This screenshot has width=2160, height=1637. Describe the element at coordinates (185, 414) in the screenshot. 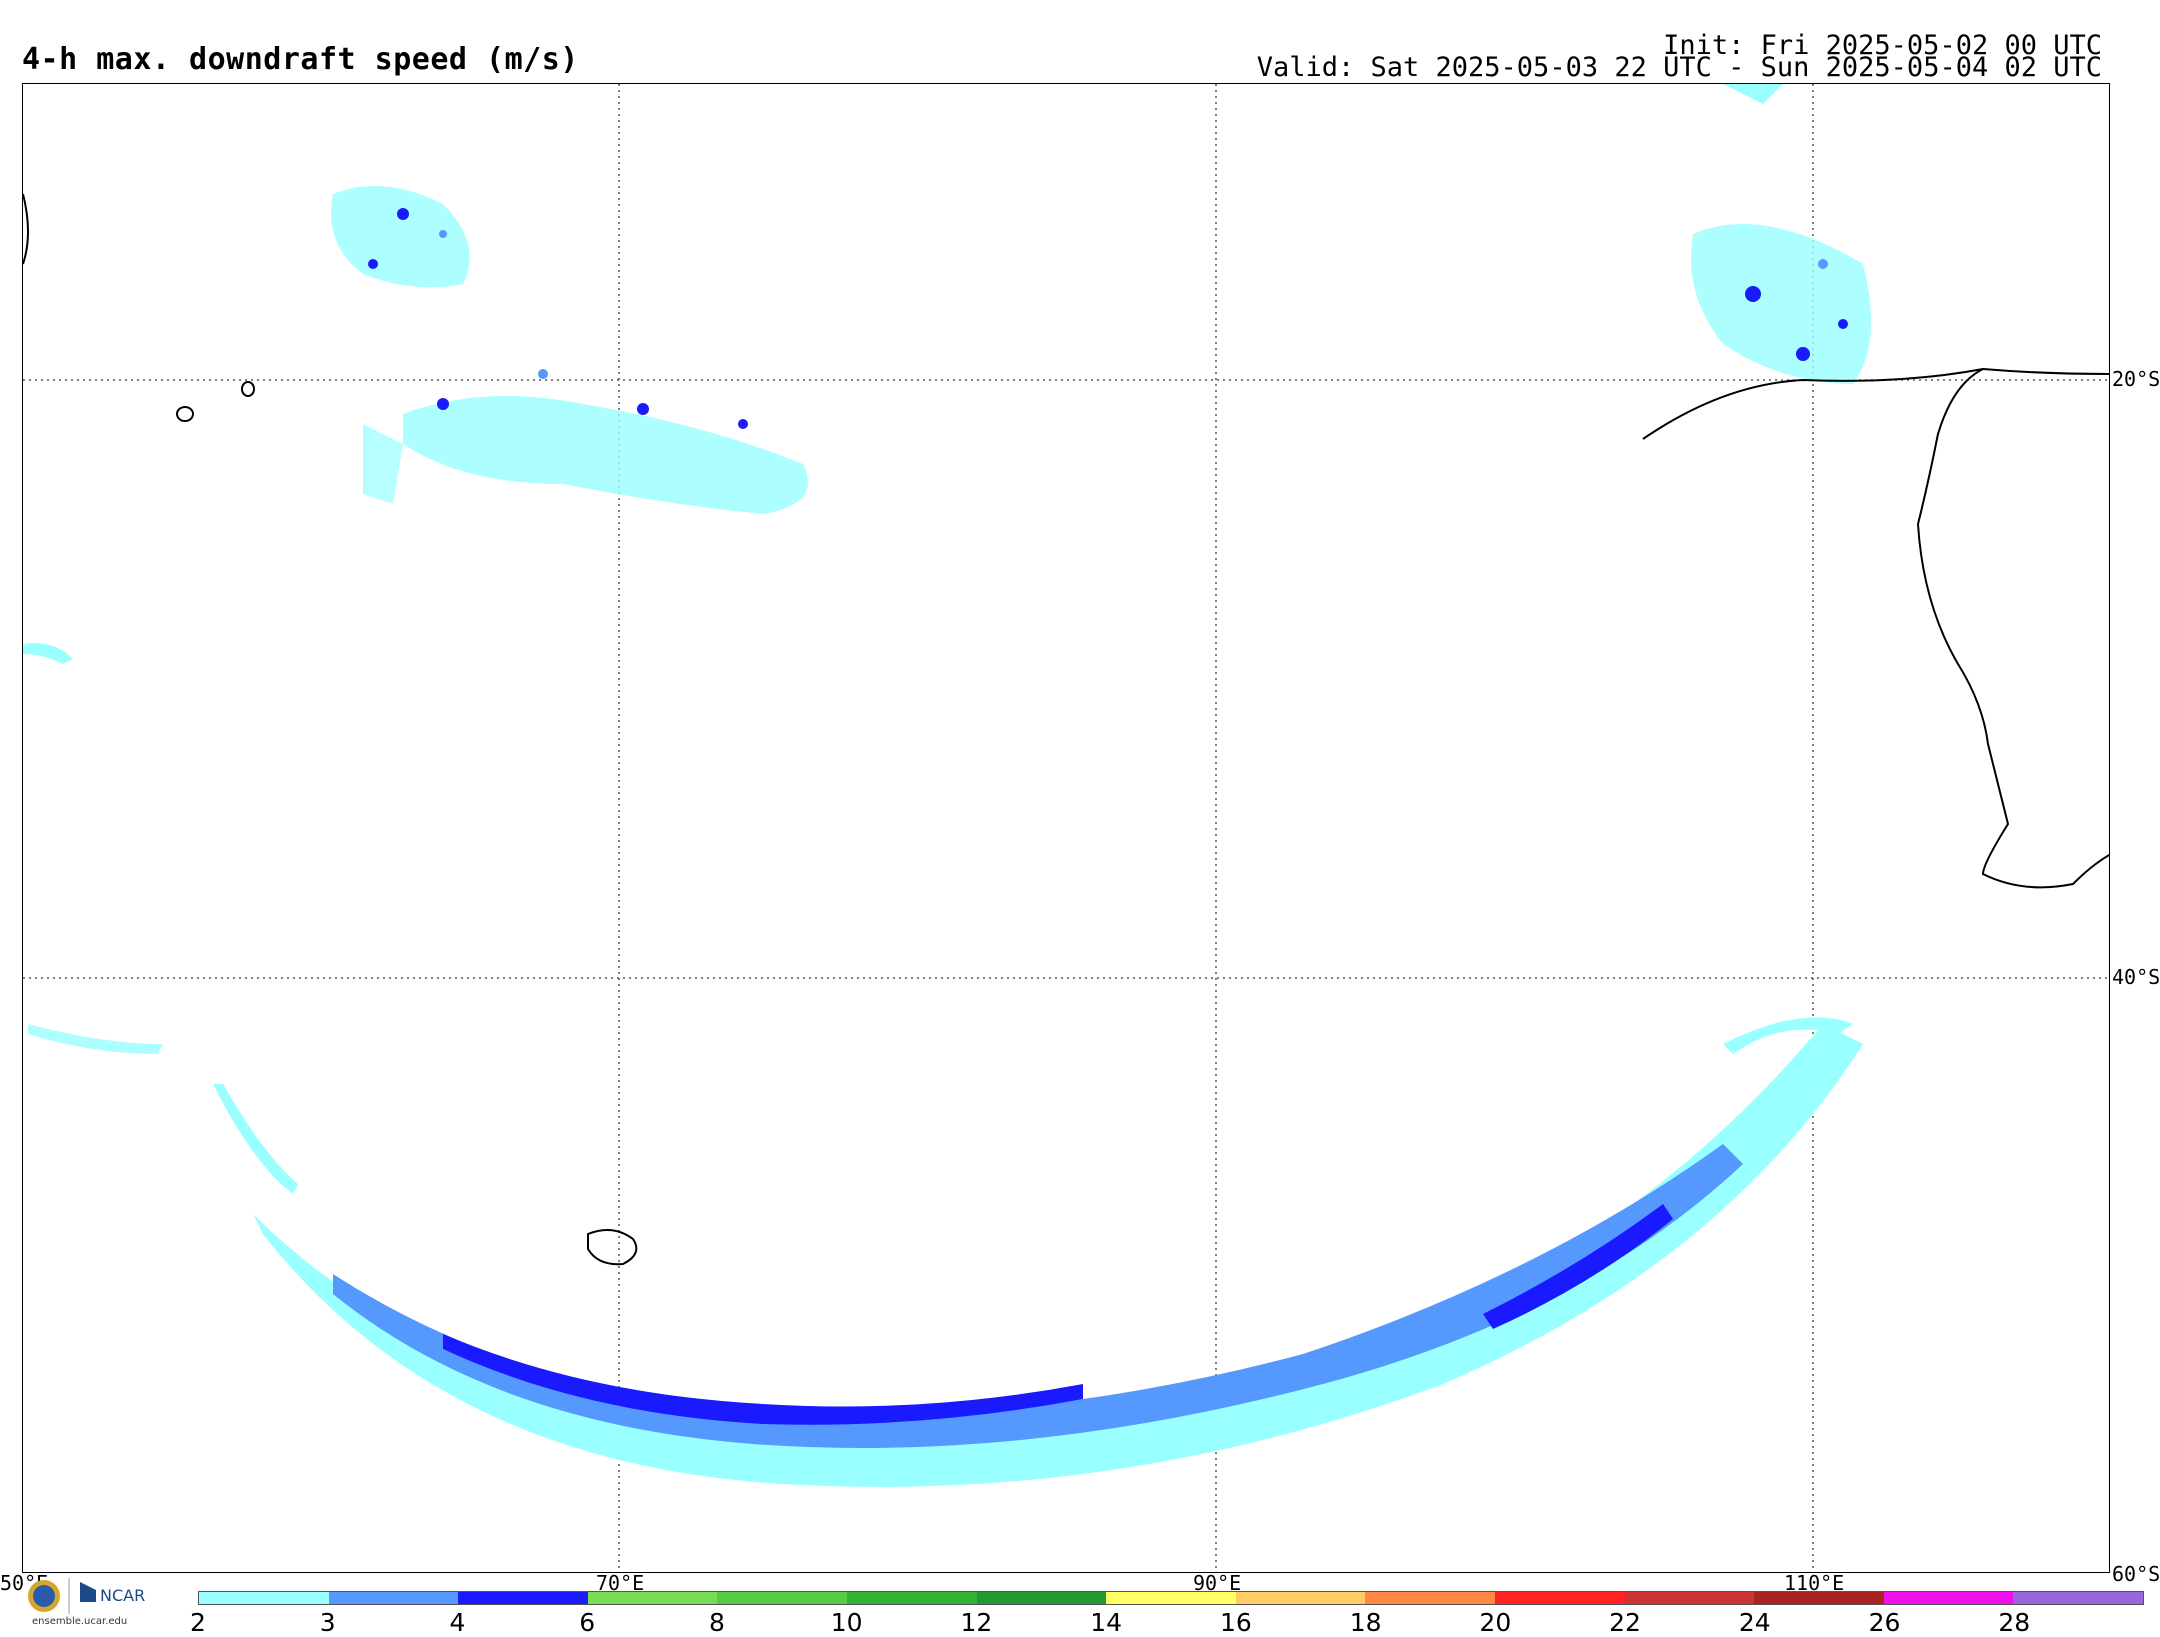

I see `mauritius-island` at that location.